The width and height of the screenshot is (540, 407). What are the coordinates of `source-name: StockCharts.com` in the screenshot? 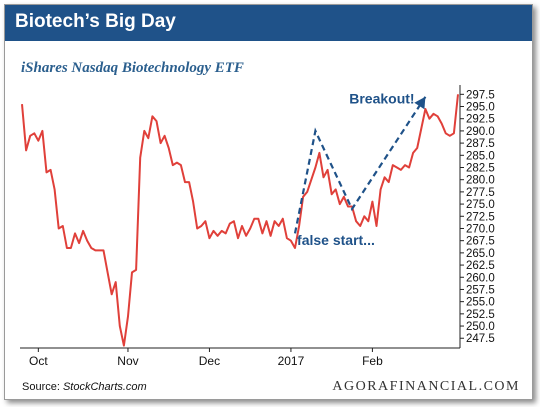 It's located at (104, 387).